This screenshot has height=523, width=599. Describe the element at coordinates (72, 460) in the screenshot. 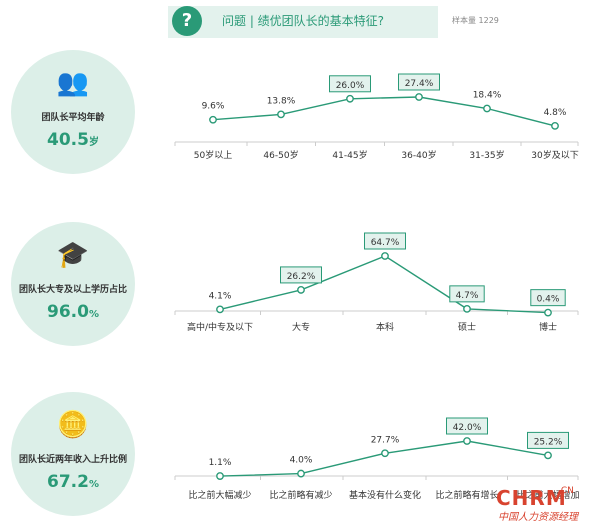

I see `stat-label: 团队长近两年收入上升比例` at that location.